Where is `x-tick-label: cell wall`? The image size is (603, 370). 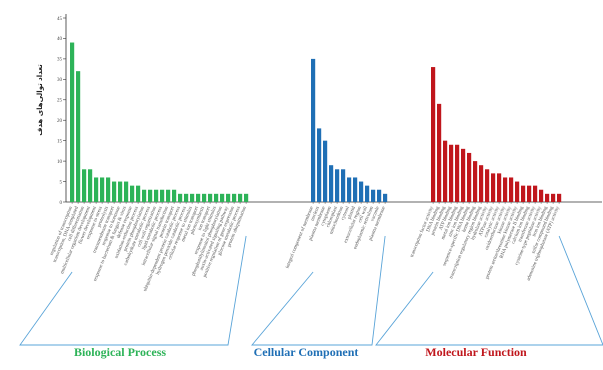
x-tick-label: cell wall is located at coordinates (363, 214).